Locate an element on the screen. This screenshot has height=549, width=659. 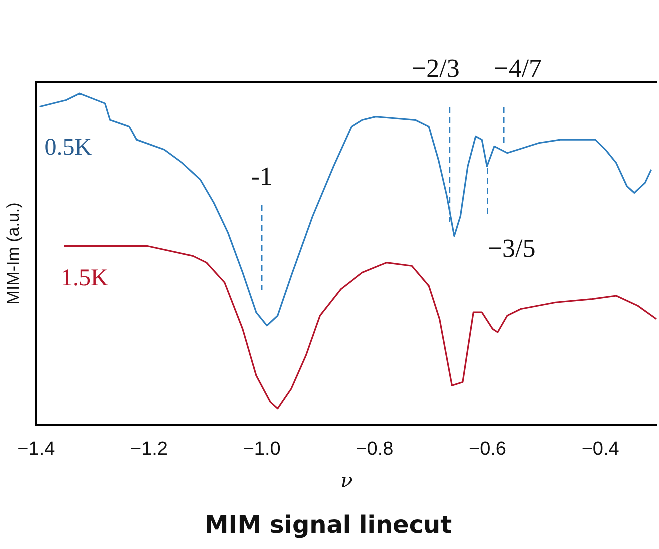
x-tick-label: −1.0 is located at coordinates (262, 449).